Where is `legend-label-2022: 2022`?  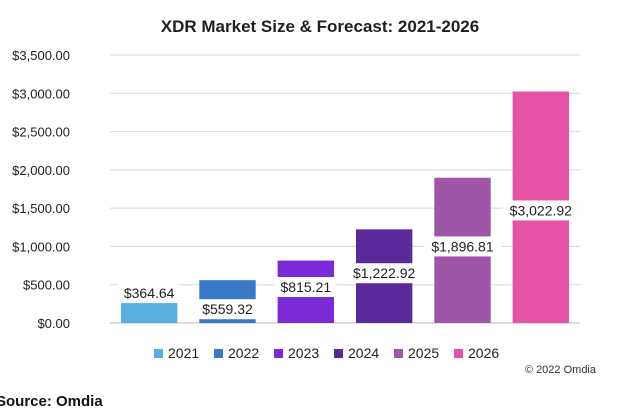 legend-label-2022: 2022 is located at coordinates (243, 353).